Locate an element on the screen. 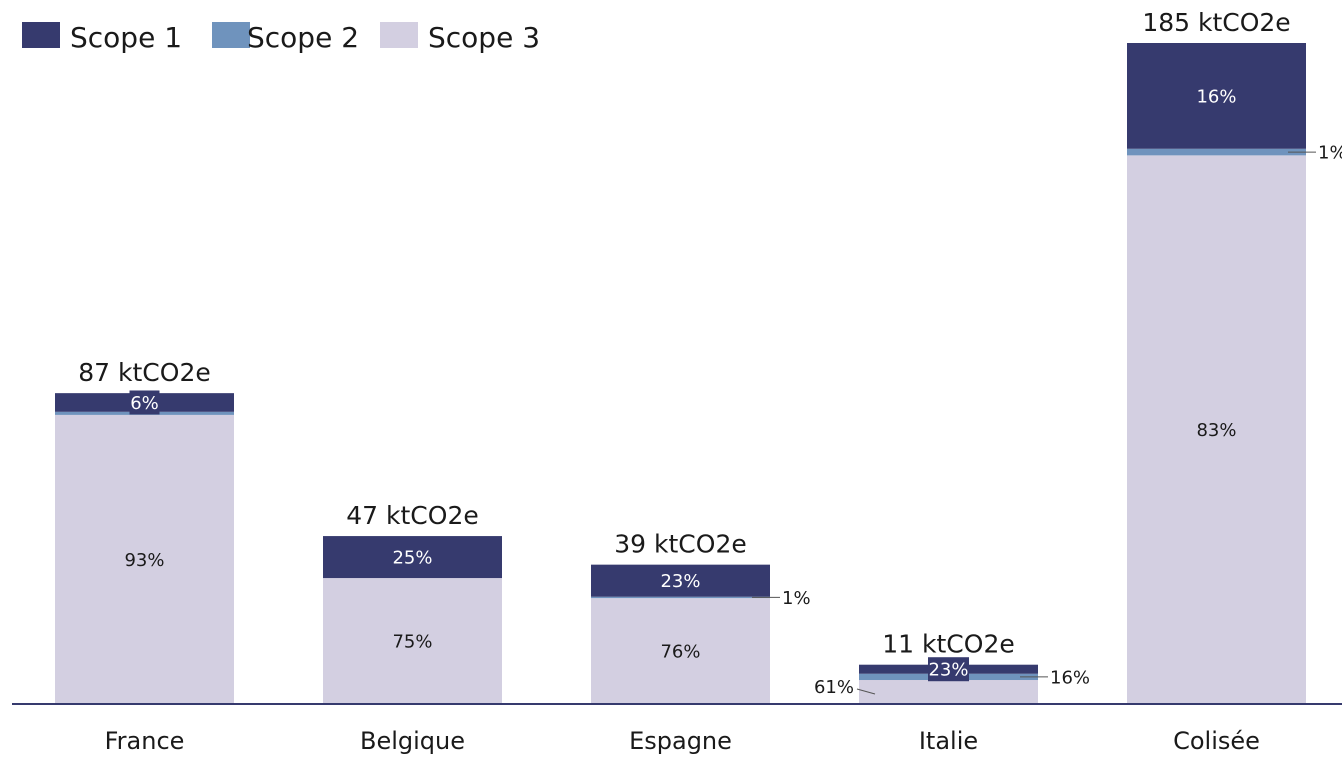 The width and height of the screenshot is (1342, 760). data-label-belgique-scope-1: 25% is located at coordinates (412, 558).